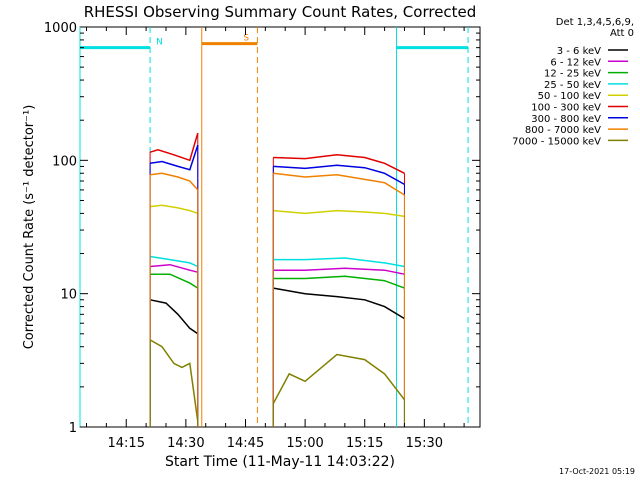 The image size is (640, 480). What do you see at coordinates (575, 62) in the screenshot?
I see `legend-entry-label: 6 - 12 keV` at bounding box center [575, 62].